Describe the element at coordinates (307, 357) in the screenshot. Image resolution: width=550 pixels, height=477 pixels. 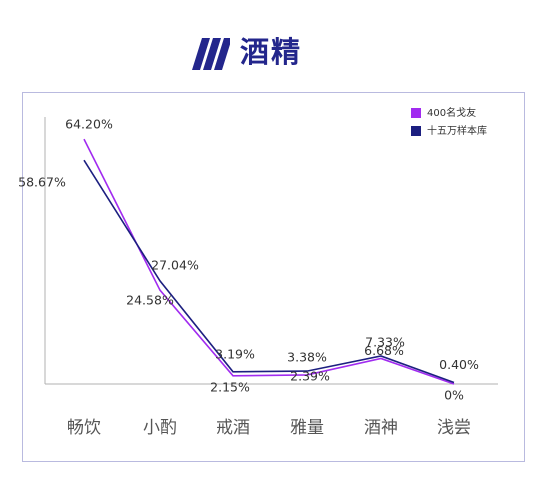
I see `data-label: 3.38%` at that location.